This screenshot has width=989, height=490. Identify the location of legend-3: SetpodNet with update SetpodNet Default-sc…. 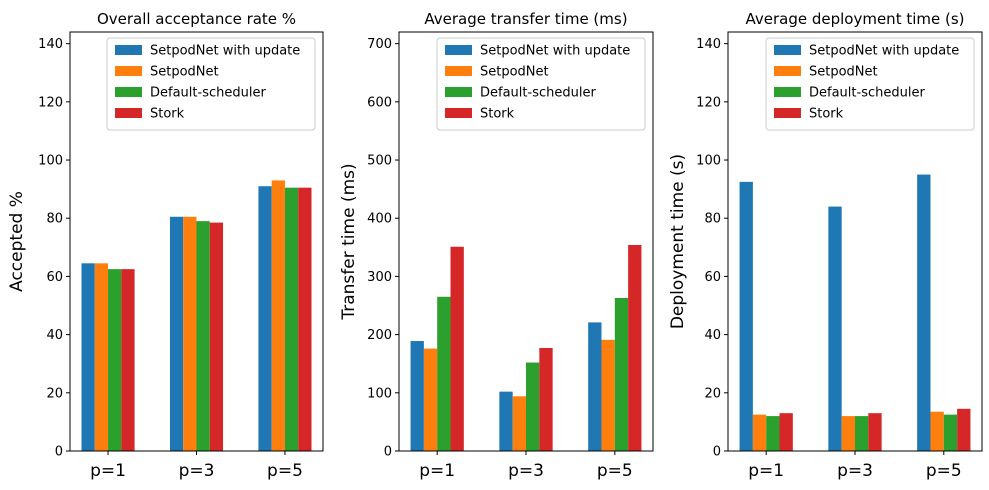
(870, 84).